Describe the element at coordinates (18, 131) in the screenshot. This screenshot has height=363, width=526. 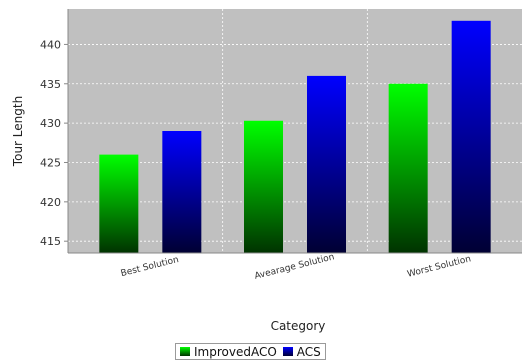
I see `y-axis-title: Tour Length` at that location.